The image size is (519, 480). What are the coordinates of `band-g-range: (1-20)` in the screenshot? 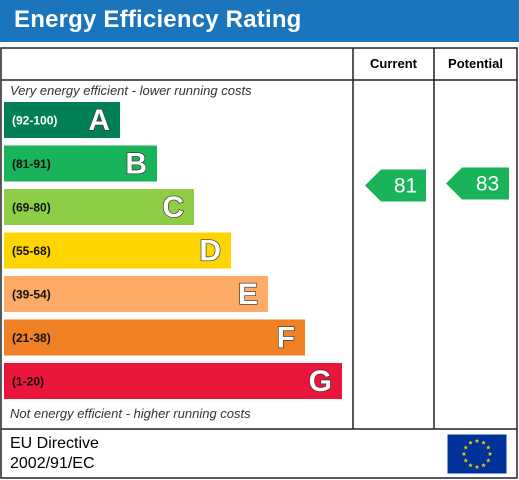 It's located at (28, 382).